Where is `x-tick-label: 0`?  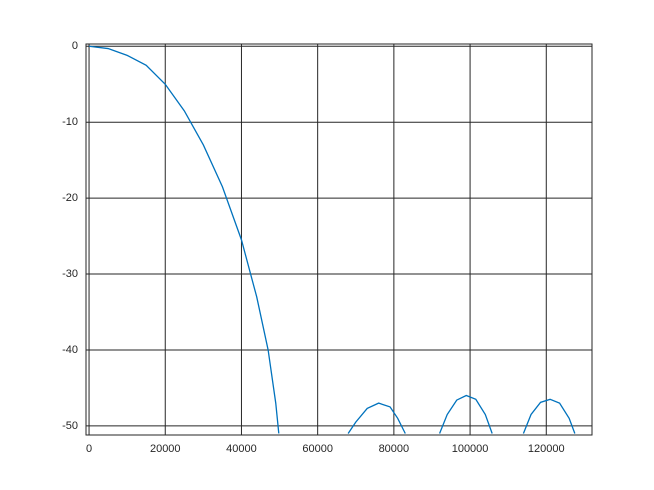 x-tick-label: 0 is located at coordinates (89, 449).